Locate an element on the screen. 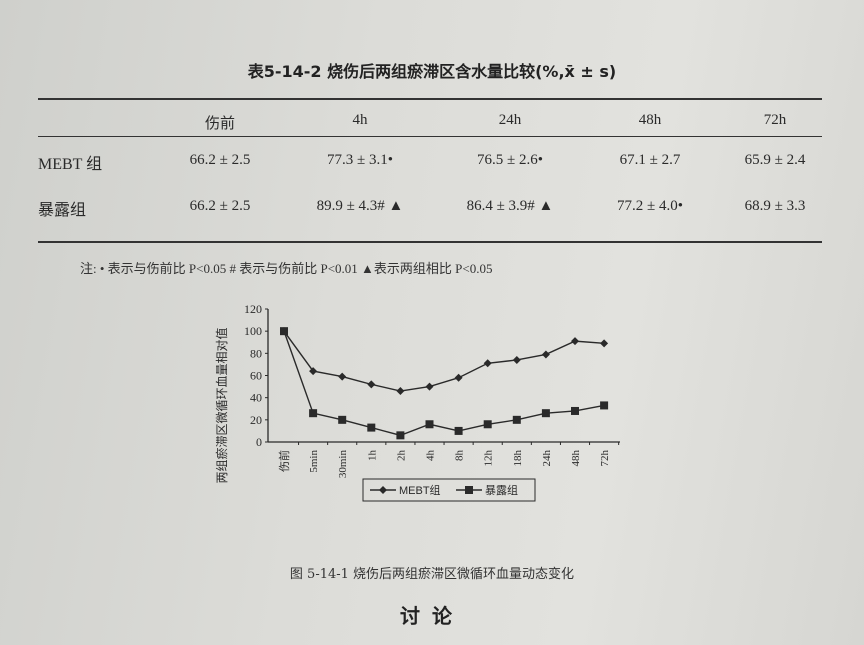  table-cell: 77.2 ± 4.0• is located at coordinates (650, 206).